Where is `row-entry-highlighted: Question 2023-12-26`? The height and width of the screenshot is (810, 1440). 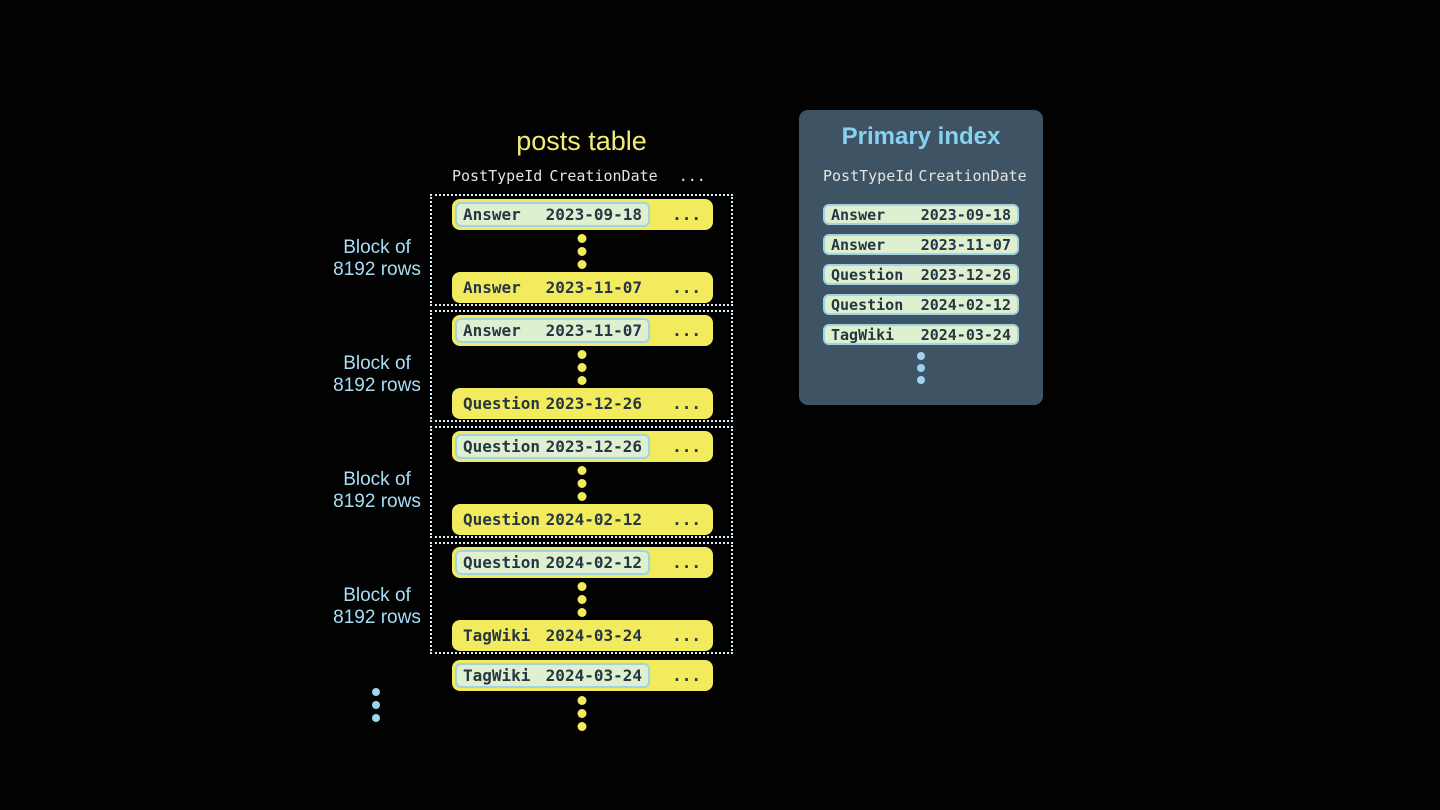 row-entry-highlighted: Question 2023-12-26 is located at coordinates (552, 446).